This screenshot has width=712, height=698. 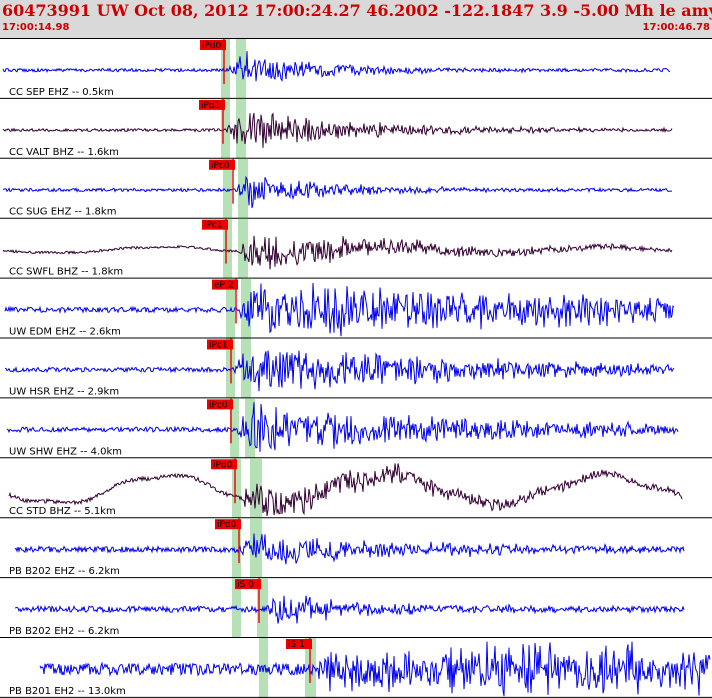 What do you see at coordinates (65, 451) in the screenshot?
I see `station-label: UW SHW EHZ -- 4.0km` at bounding box center [65, 451].